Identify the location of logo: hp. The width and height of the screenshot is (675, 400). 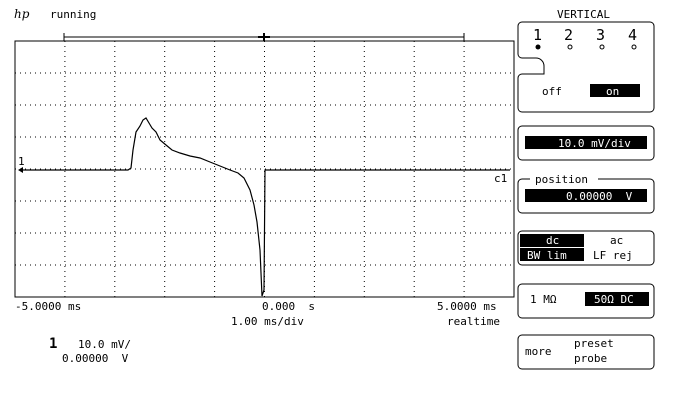
(22, 14).